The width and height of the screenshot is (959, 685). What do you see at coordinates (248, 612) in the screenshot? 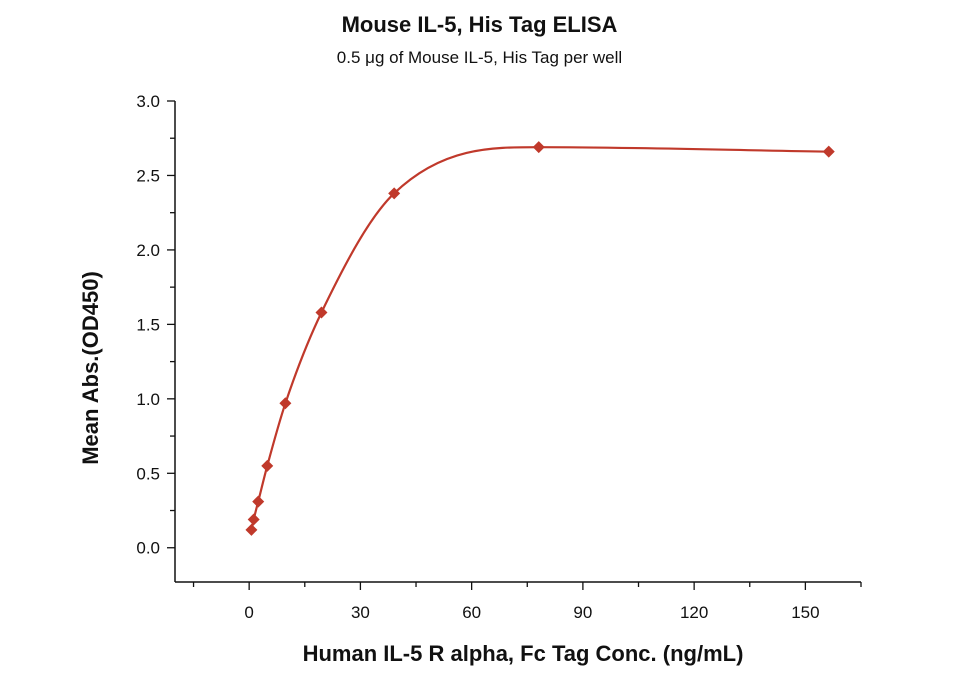
I see `x-tick-label: 0` at bounding box center [248, 612].